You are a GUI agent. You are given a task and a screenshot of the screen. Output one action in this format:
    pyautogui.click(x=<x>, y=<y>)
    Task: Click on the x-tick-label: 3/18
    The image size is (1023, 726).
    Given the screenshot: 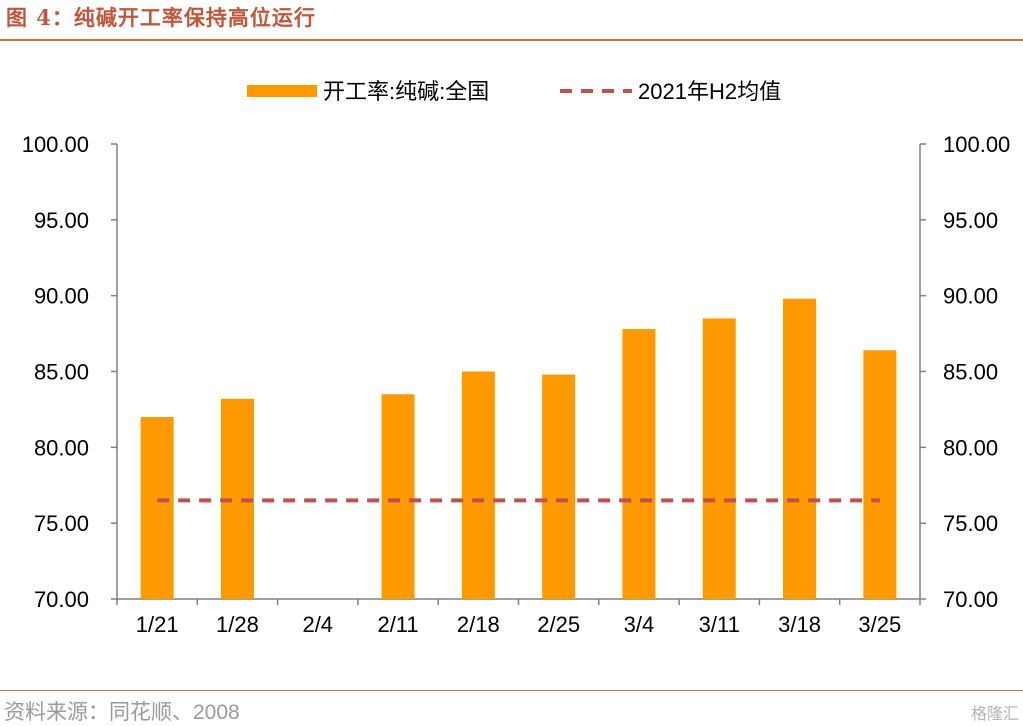 What is the action you would take?
    pyautogui.click(x=799, y=624)
    